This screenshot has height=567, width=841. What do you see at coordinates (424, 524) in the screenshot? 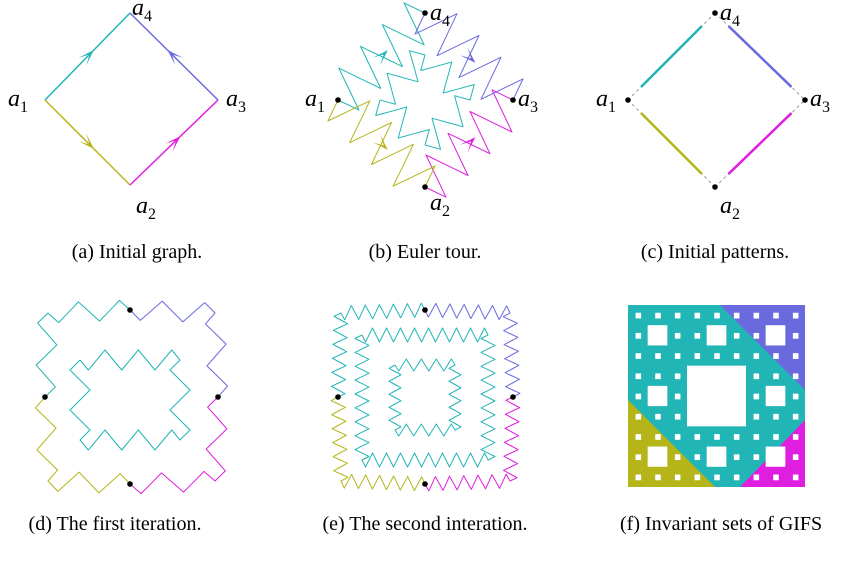
I see `caption: (e) The second interation.` at bounding box center [424, 524].